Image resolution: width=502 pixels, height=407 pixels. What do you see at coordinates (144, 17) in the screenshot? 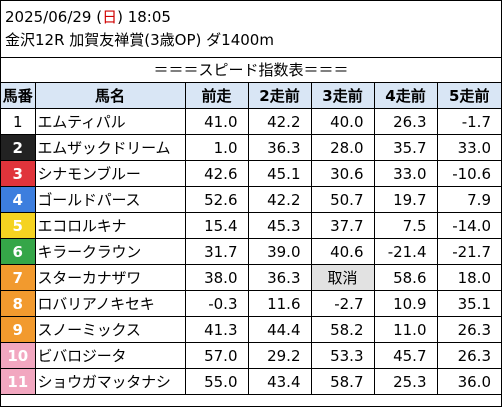
I see `date-suffix: ) 18:05` at bounding box center [144, 17].